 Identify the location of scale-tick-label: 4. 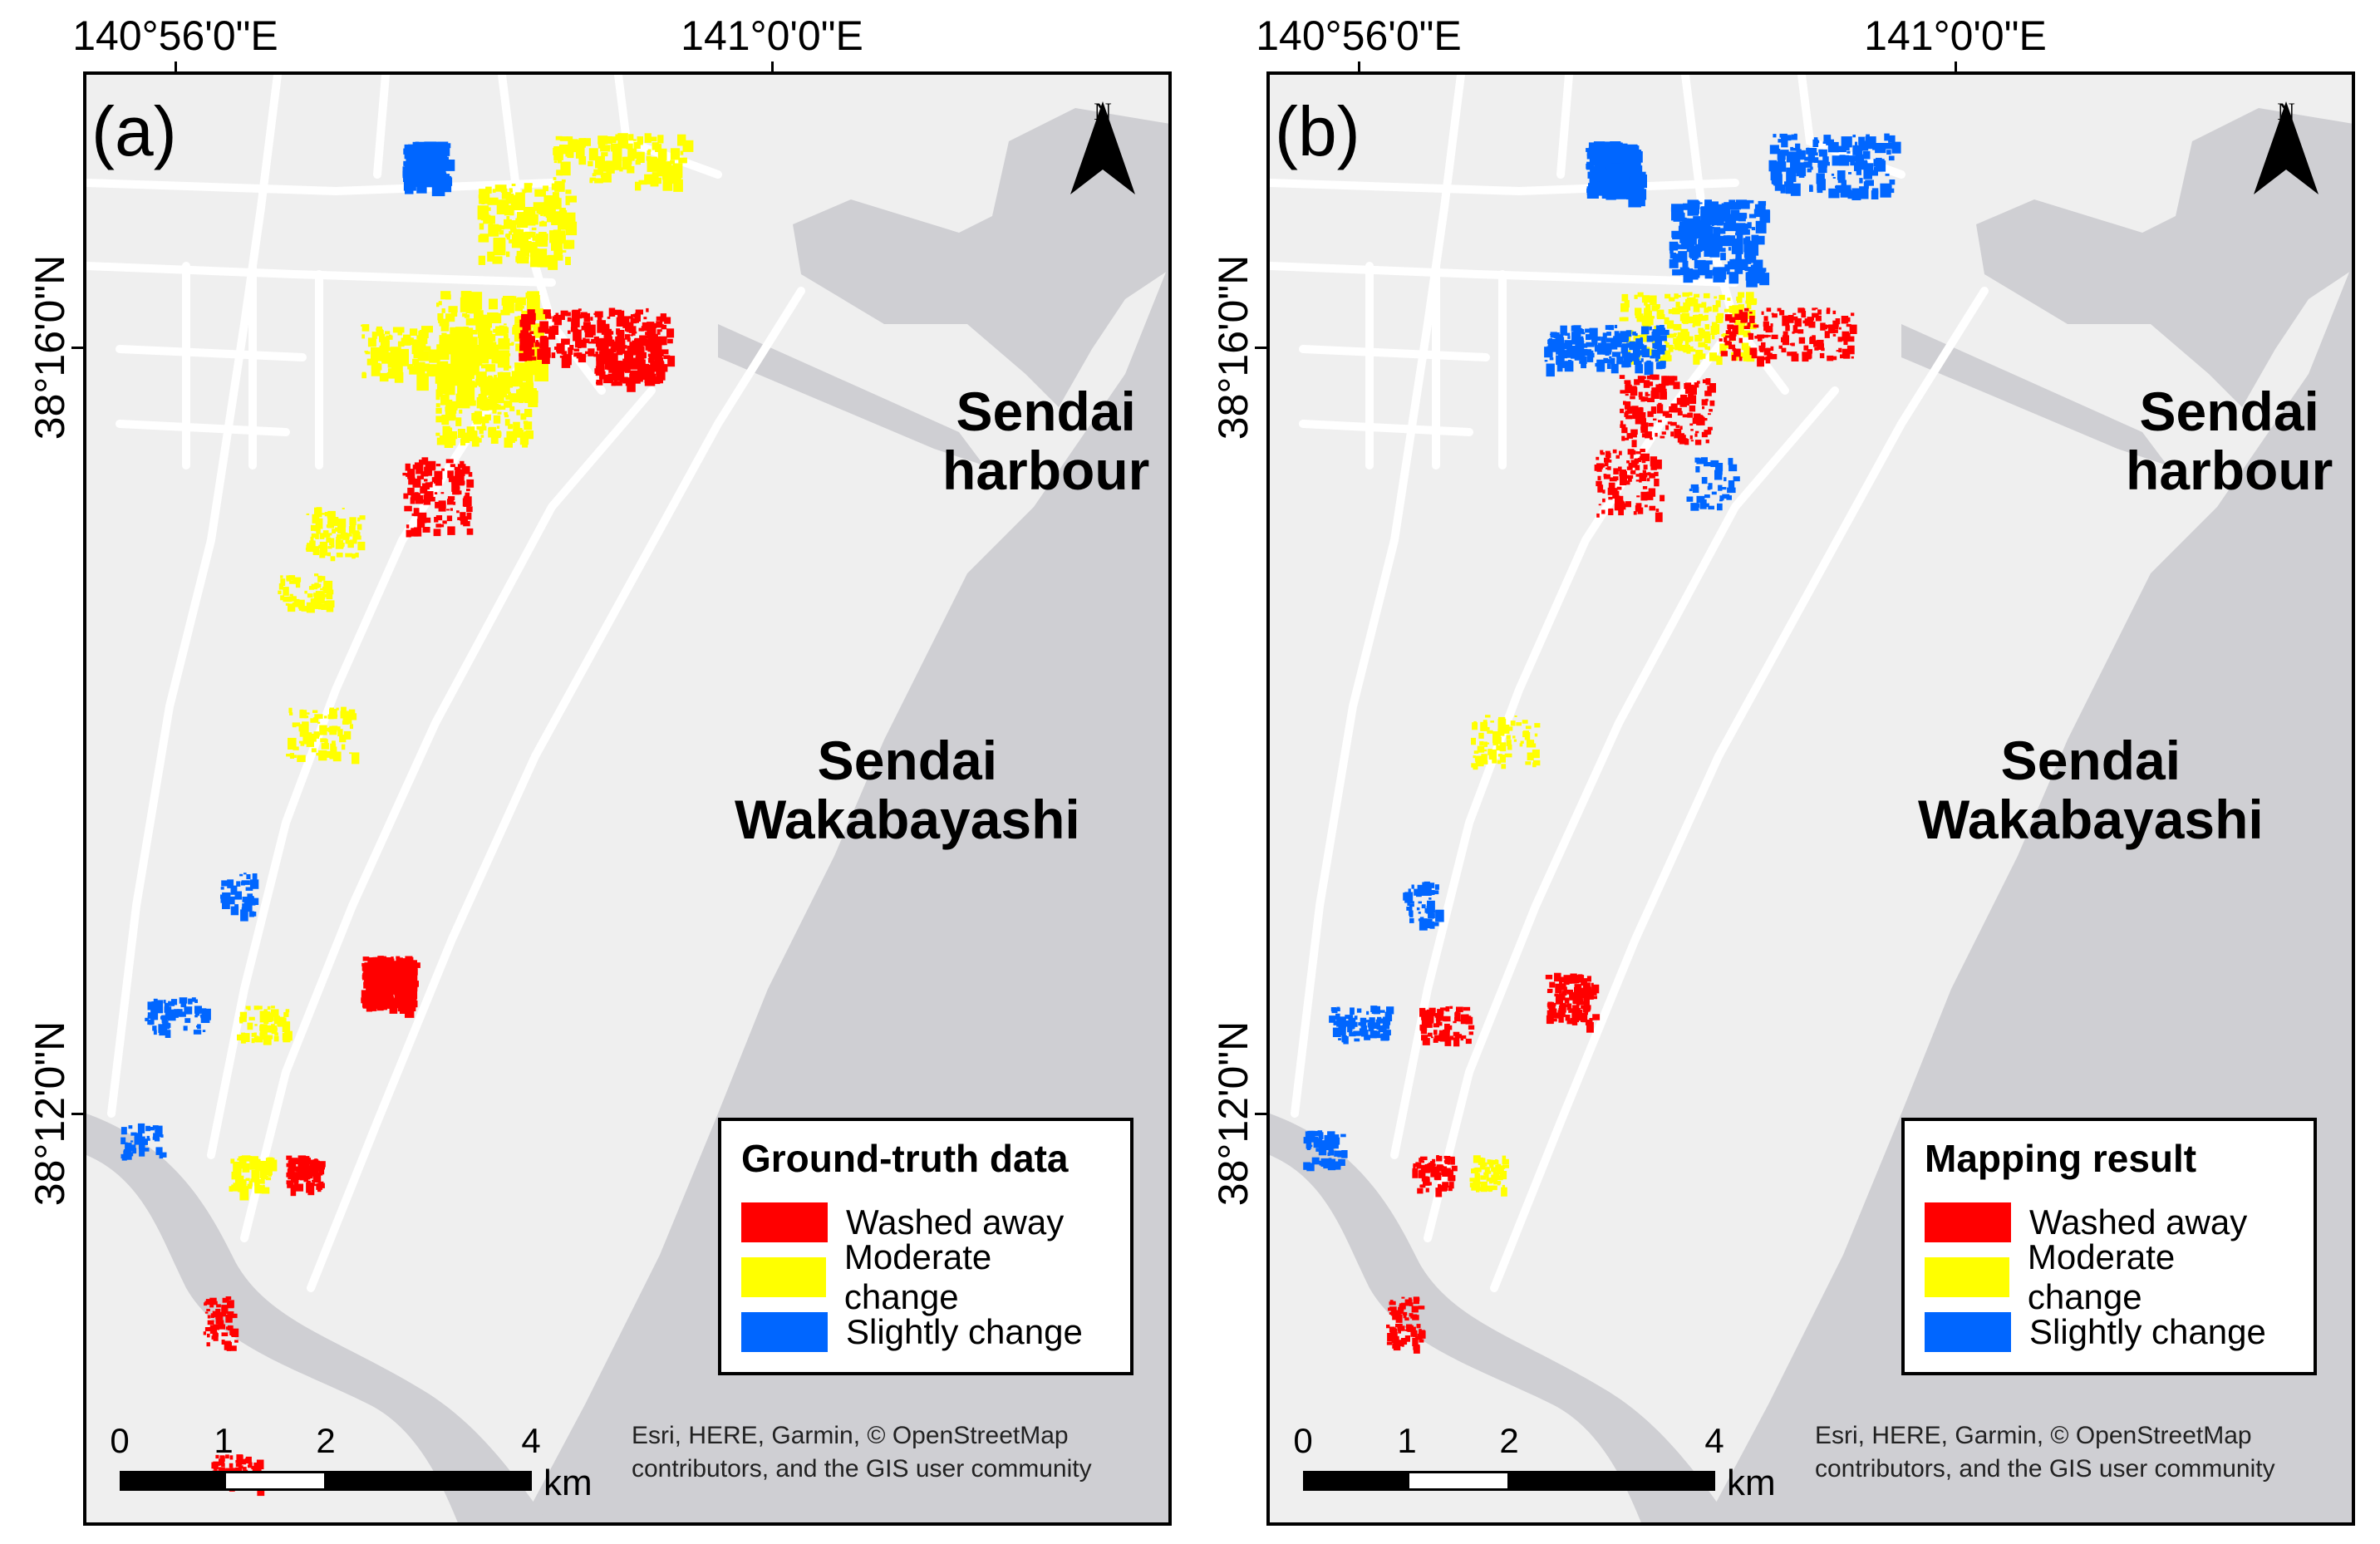
(531, 1440).